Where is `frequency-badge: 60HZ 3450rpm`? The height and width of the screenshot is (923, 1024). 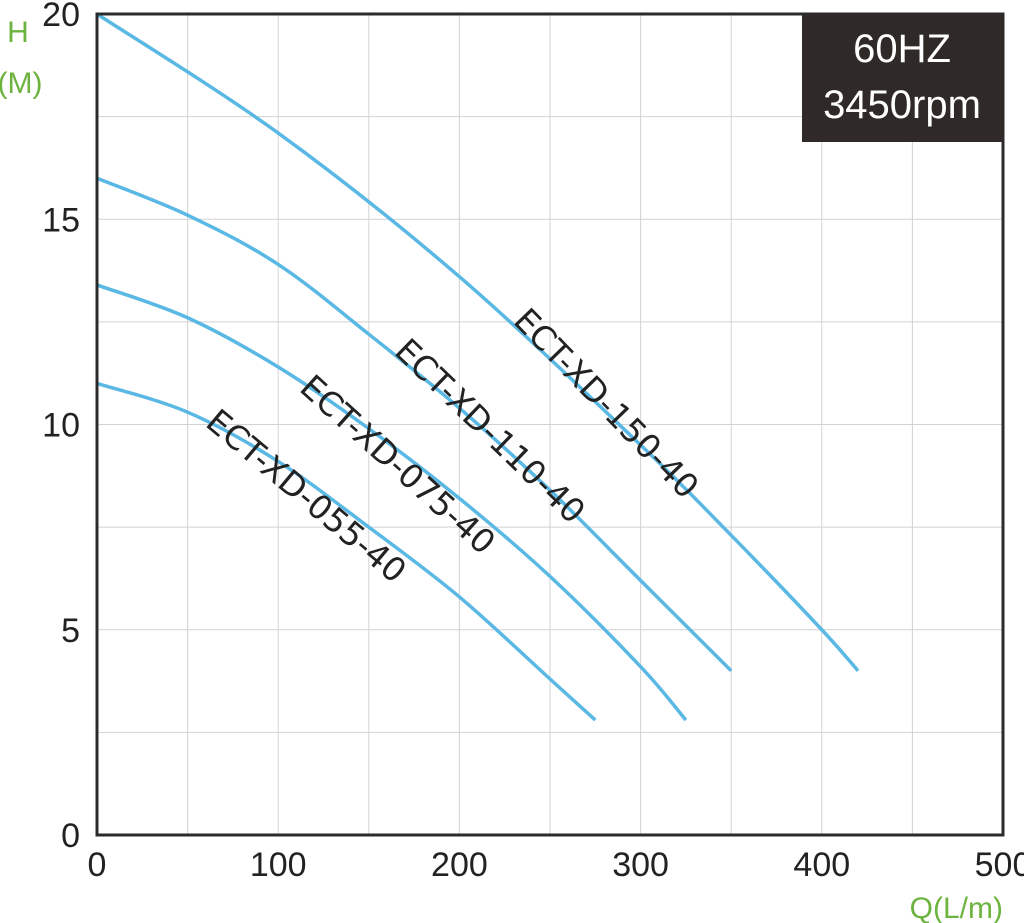
frequency-badge: 60HZ 3450rpm is located at coordinates (902, 78).